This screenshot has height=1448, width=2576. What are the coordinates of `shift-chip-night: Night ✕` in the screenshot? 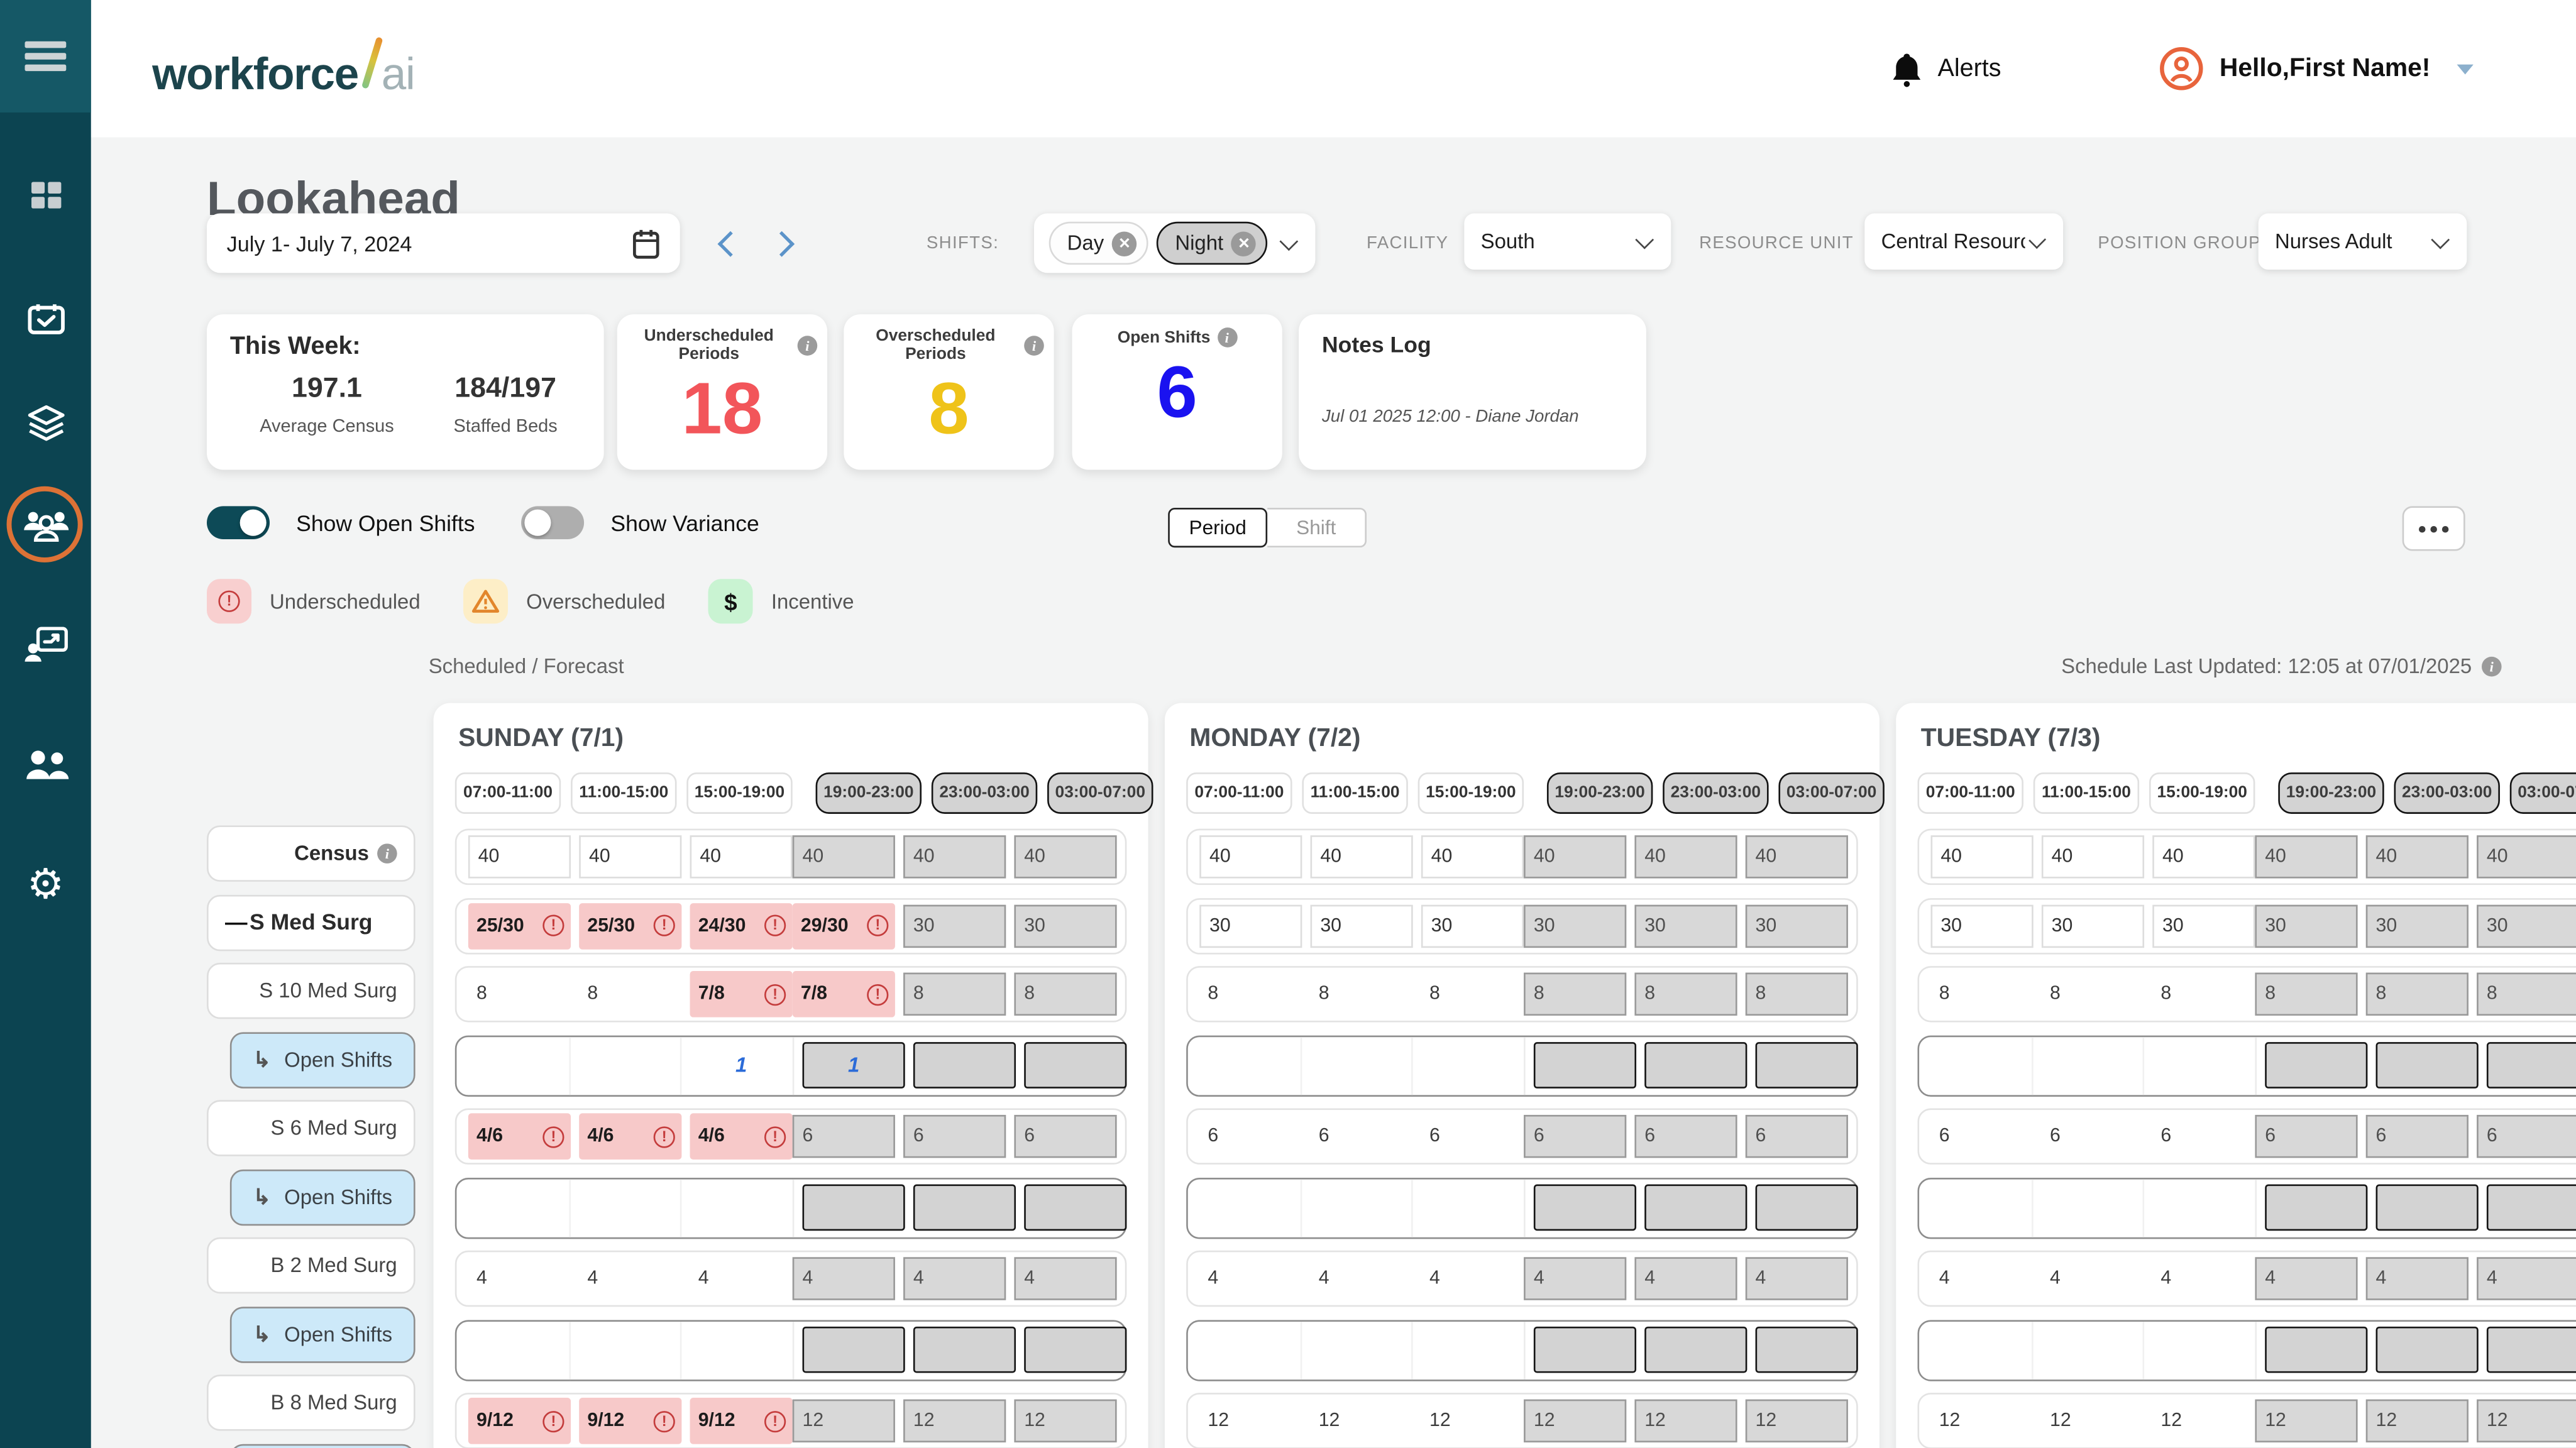 It's located at (1213, 243).